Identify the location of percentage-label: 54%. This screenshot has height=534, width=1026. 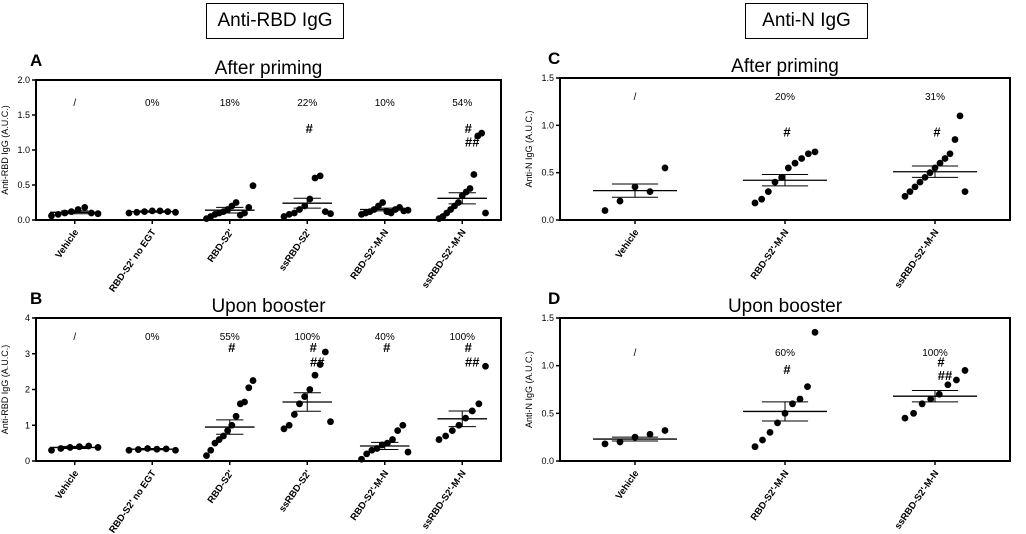
(462, 103).